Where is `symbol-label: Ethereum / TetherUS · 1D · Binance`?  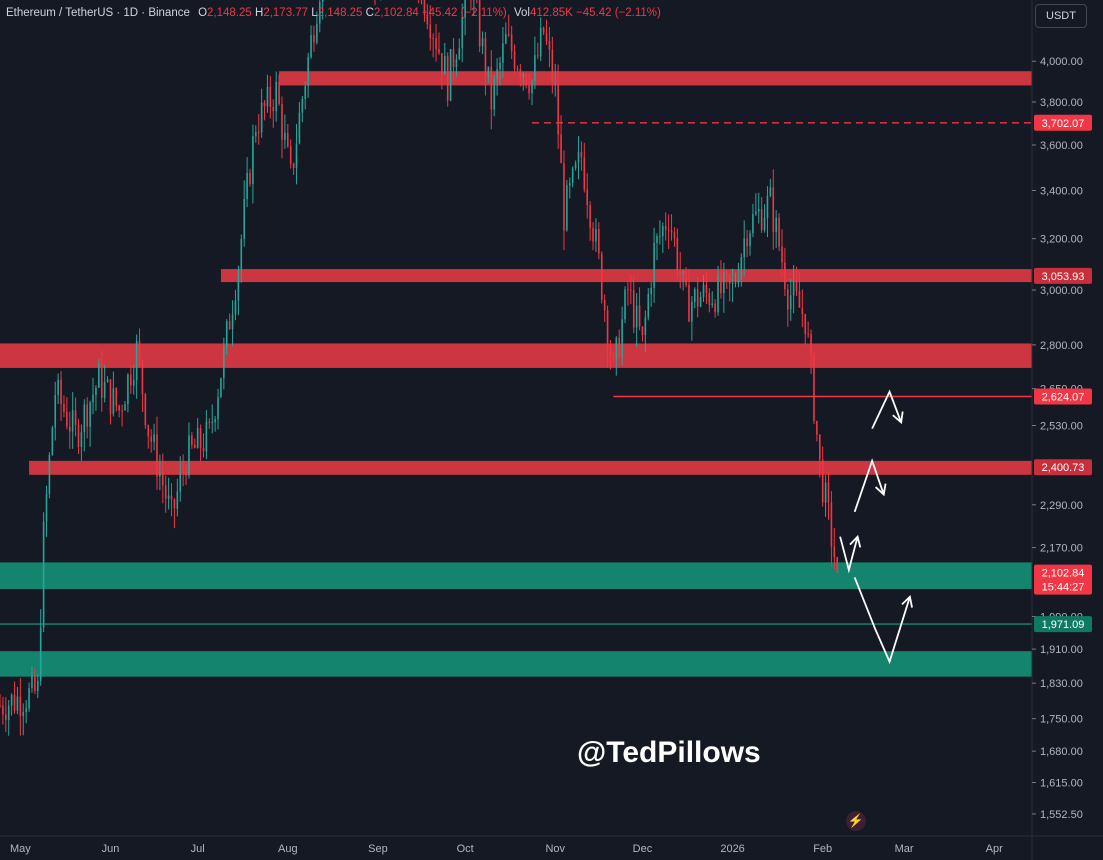 symbol-label: Ethereum / TetherUS · 1D · Binance is located at coordinates (98, 13).